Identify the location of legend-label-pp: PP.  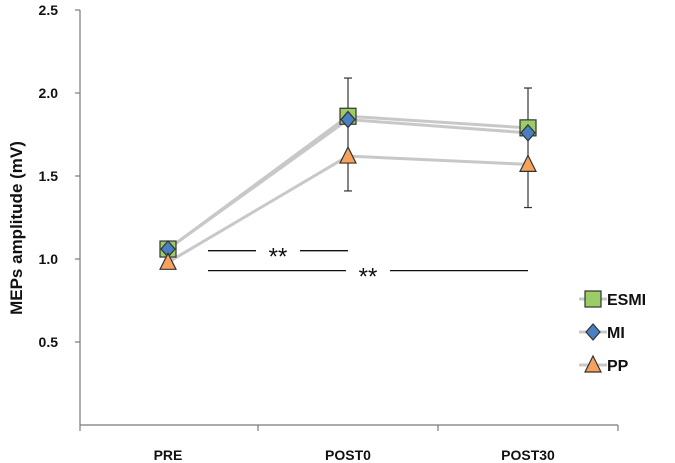
(618, 366).